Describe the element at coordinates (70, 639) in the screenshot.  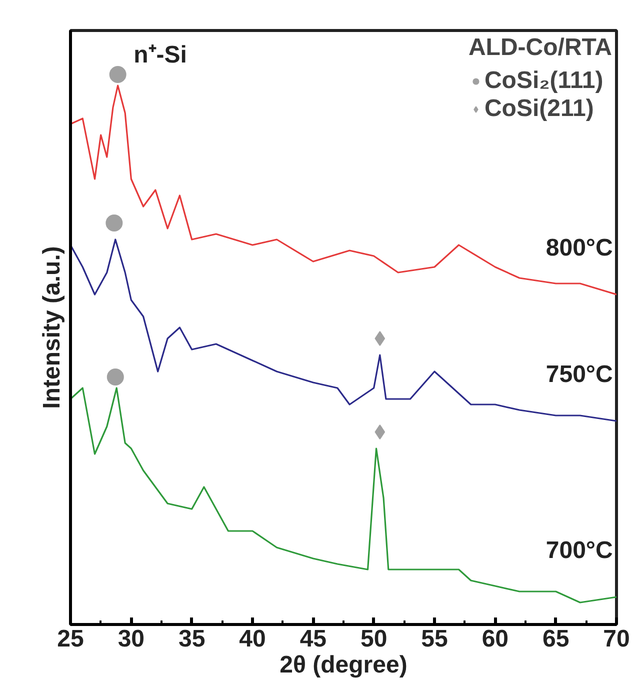
I see `x-tick-label: 25` at that location.